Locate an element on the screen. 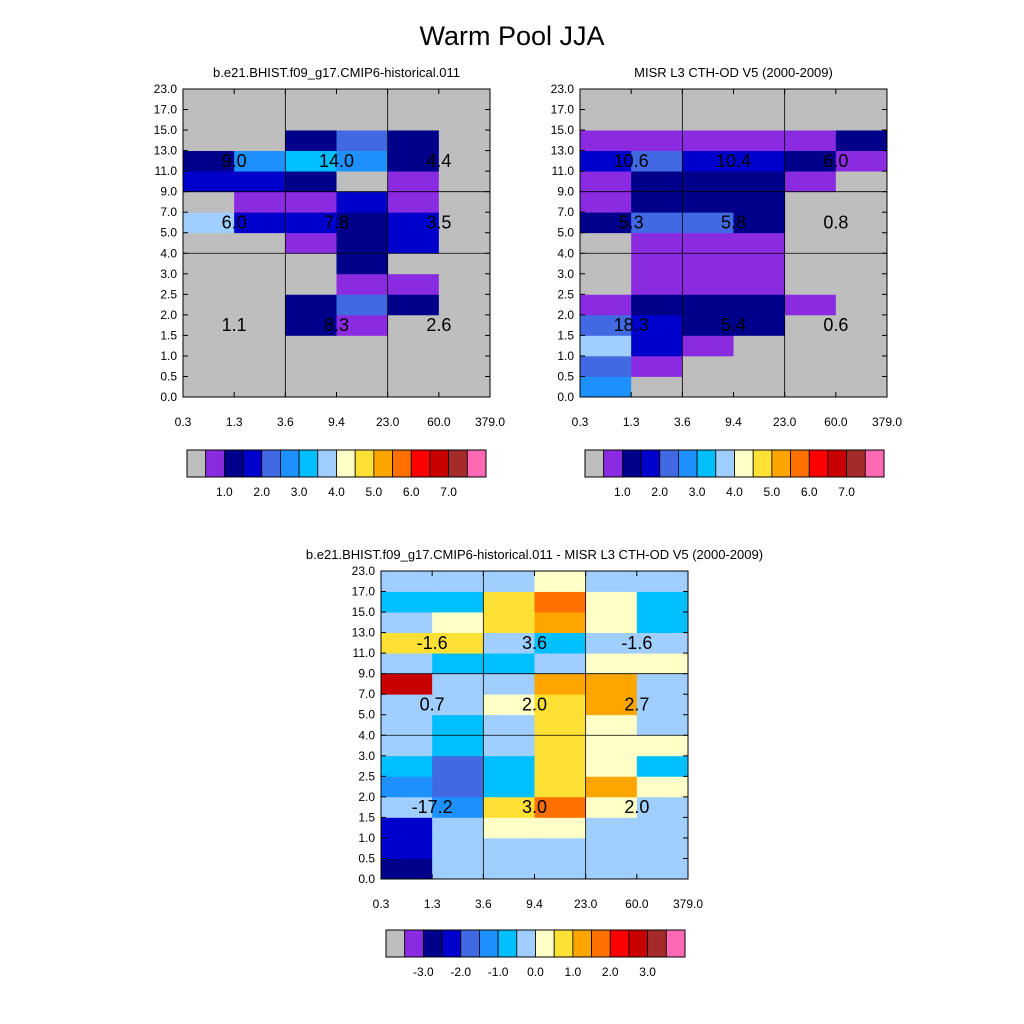 Image resolution: width=1024 pixels, height=1024 pixels. cell-annotation: 0.8 is located at coordinates (835, 222).